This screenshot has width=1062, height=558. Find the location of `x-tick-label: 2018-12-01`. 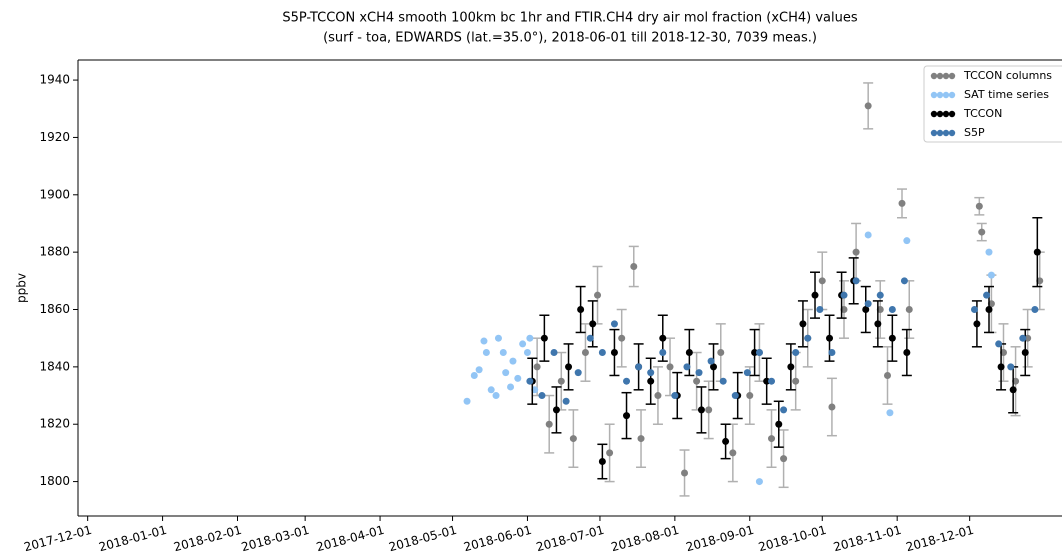

x-tick-label: 2018-12-01 is located at coordinates (939, 539).